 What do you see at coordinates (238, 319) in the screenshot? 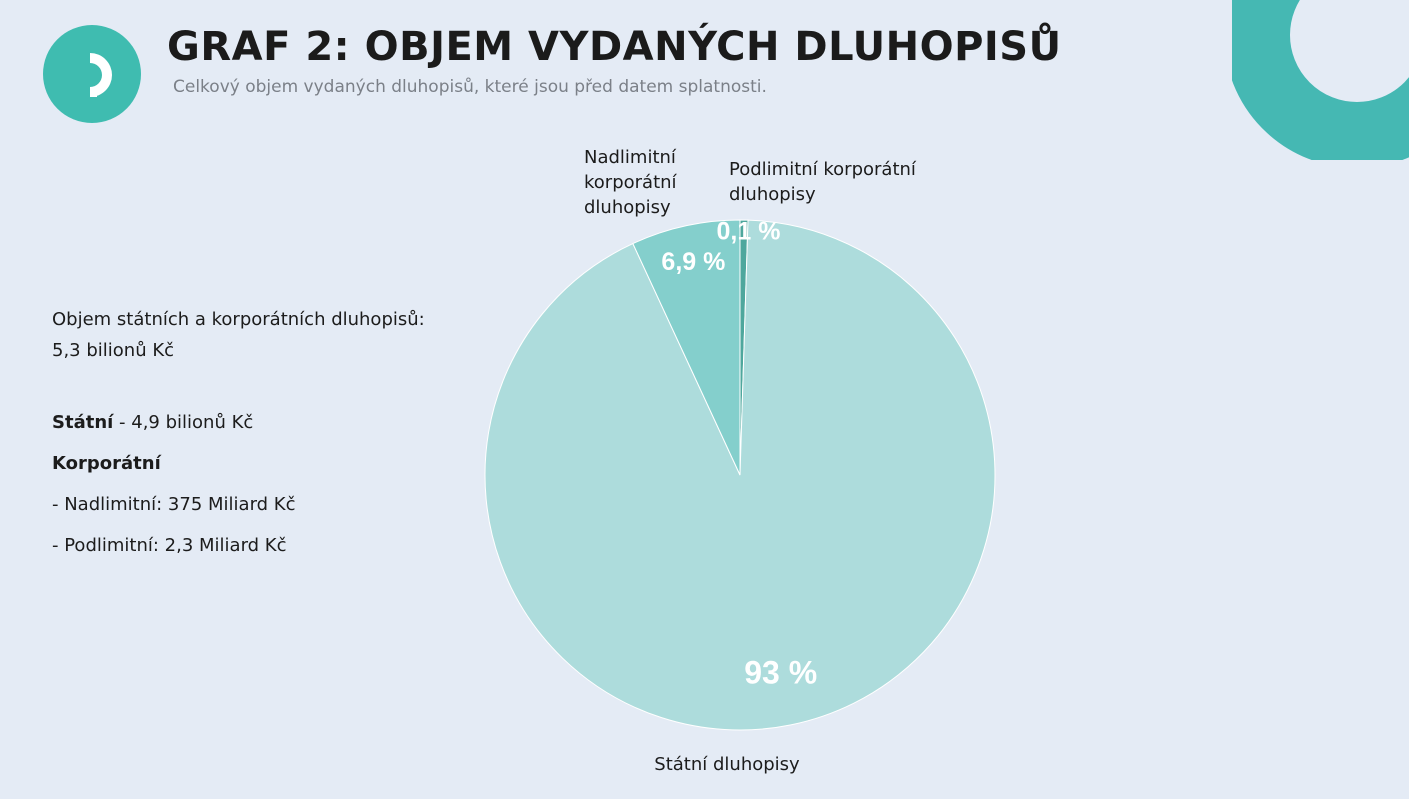
I see `total-volume-label: Objem státních a korporátních dluhopisů:` at bounding box center [238, 319].